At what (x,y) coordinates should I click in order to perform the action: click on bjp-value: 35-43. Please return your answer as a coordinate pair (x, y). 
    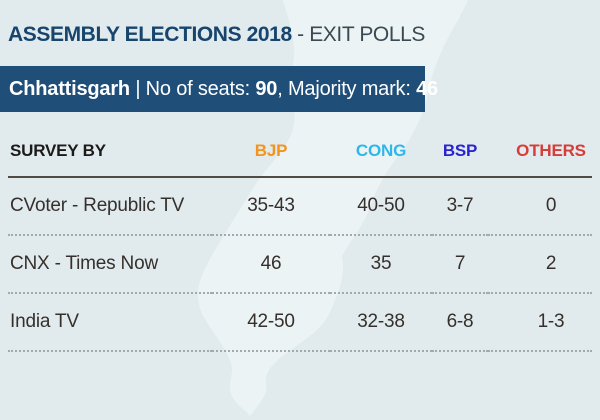
    Looking at the image, I should click on (271, 205).